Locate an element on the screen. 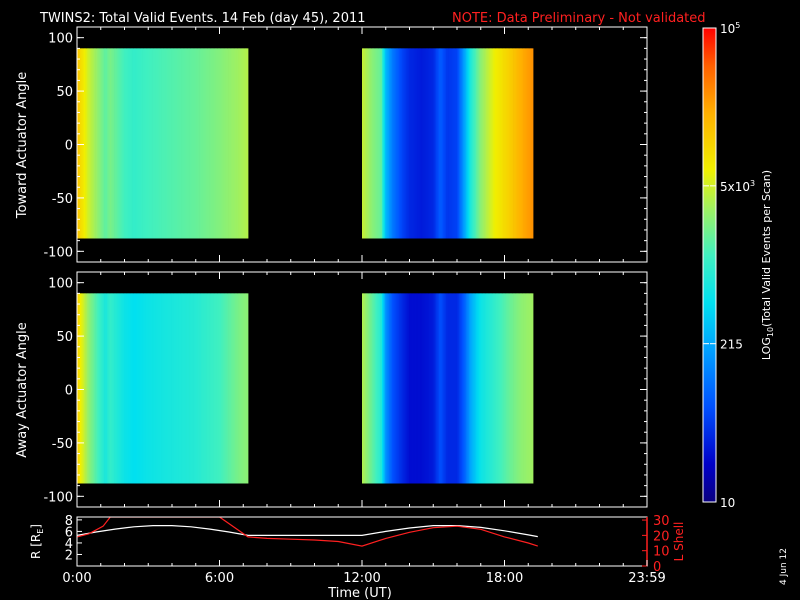  colorbar-tick-base: 215 is located at coordinates (731, 345).